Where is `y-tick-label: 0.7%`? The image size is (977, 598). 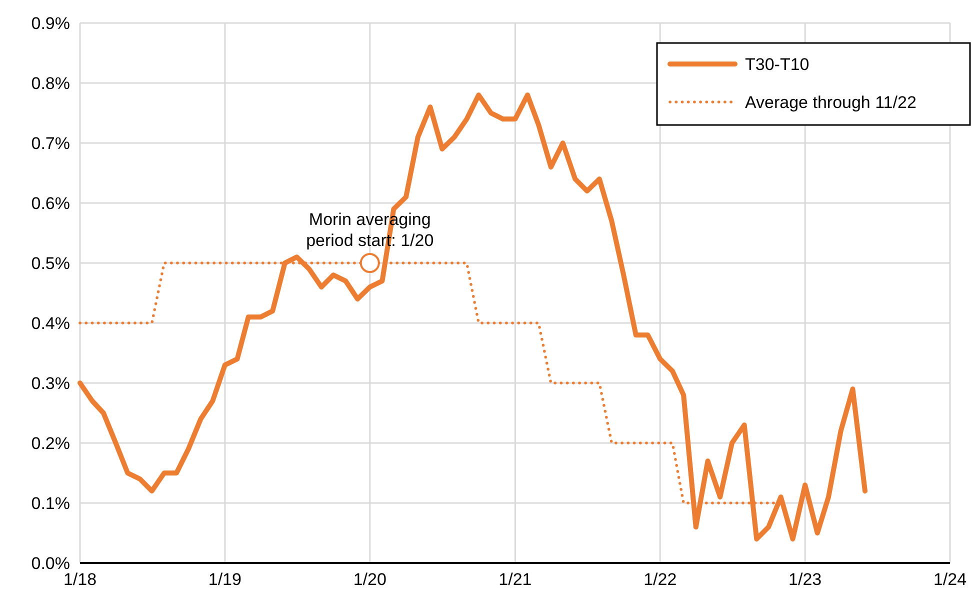
y-tick-label: 0.7% is located at coordinates (50, 143).